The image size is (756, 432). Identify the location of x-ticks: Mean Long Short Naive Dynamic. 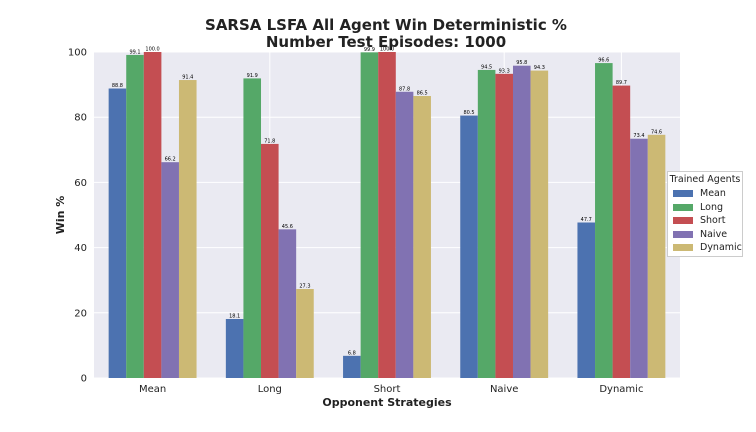
(391, 389).